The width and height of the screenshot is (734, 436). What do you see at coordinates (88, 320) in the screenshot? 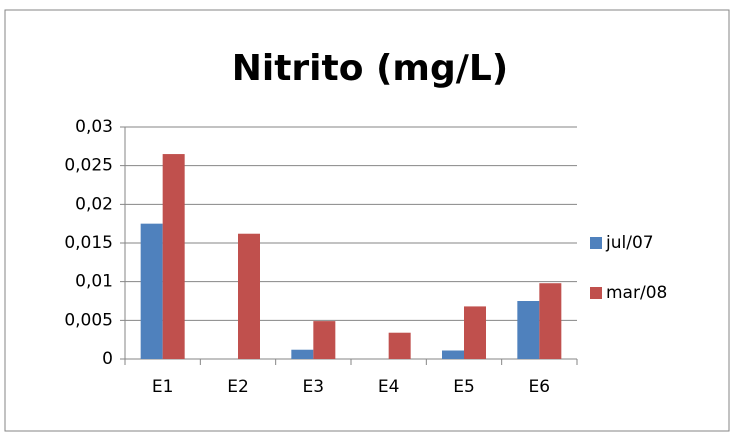
I see `y-tick-label: 0,005` at bounding box center [88, 320].